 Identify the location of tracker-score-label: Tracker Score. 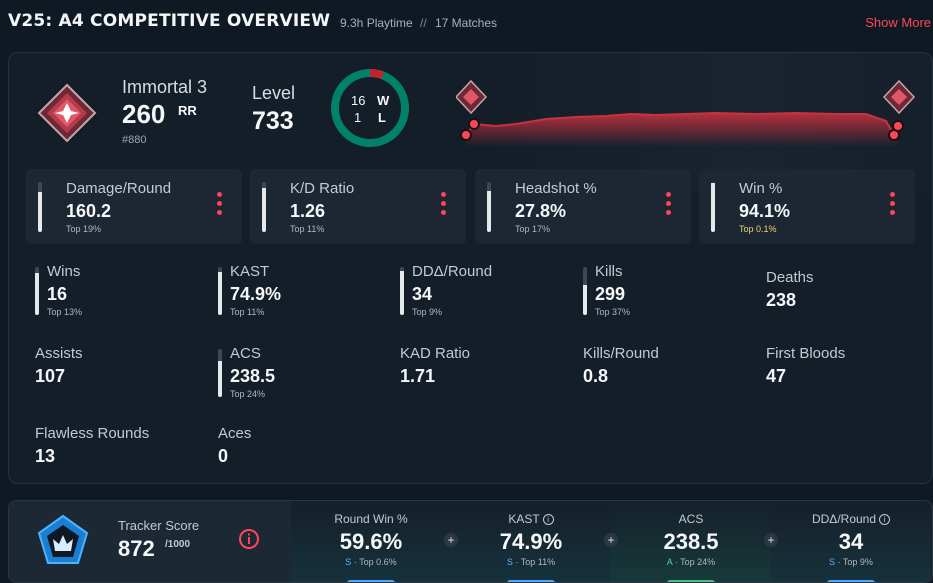
(159, 525).